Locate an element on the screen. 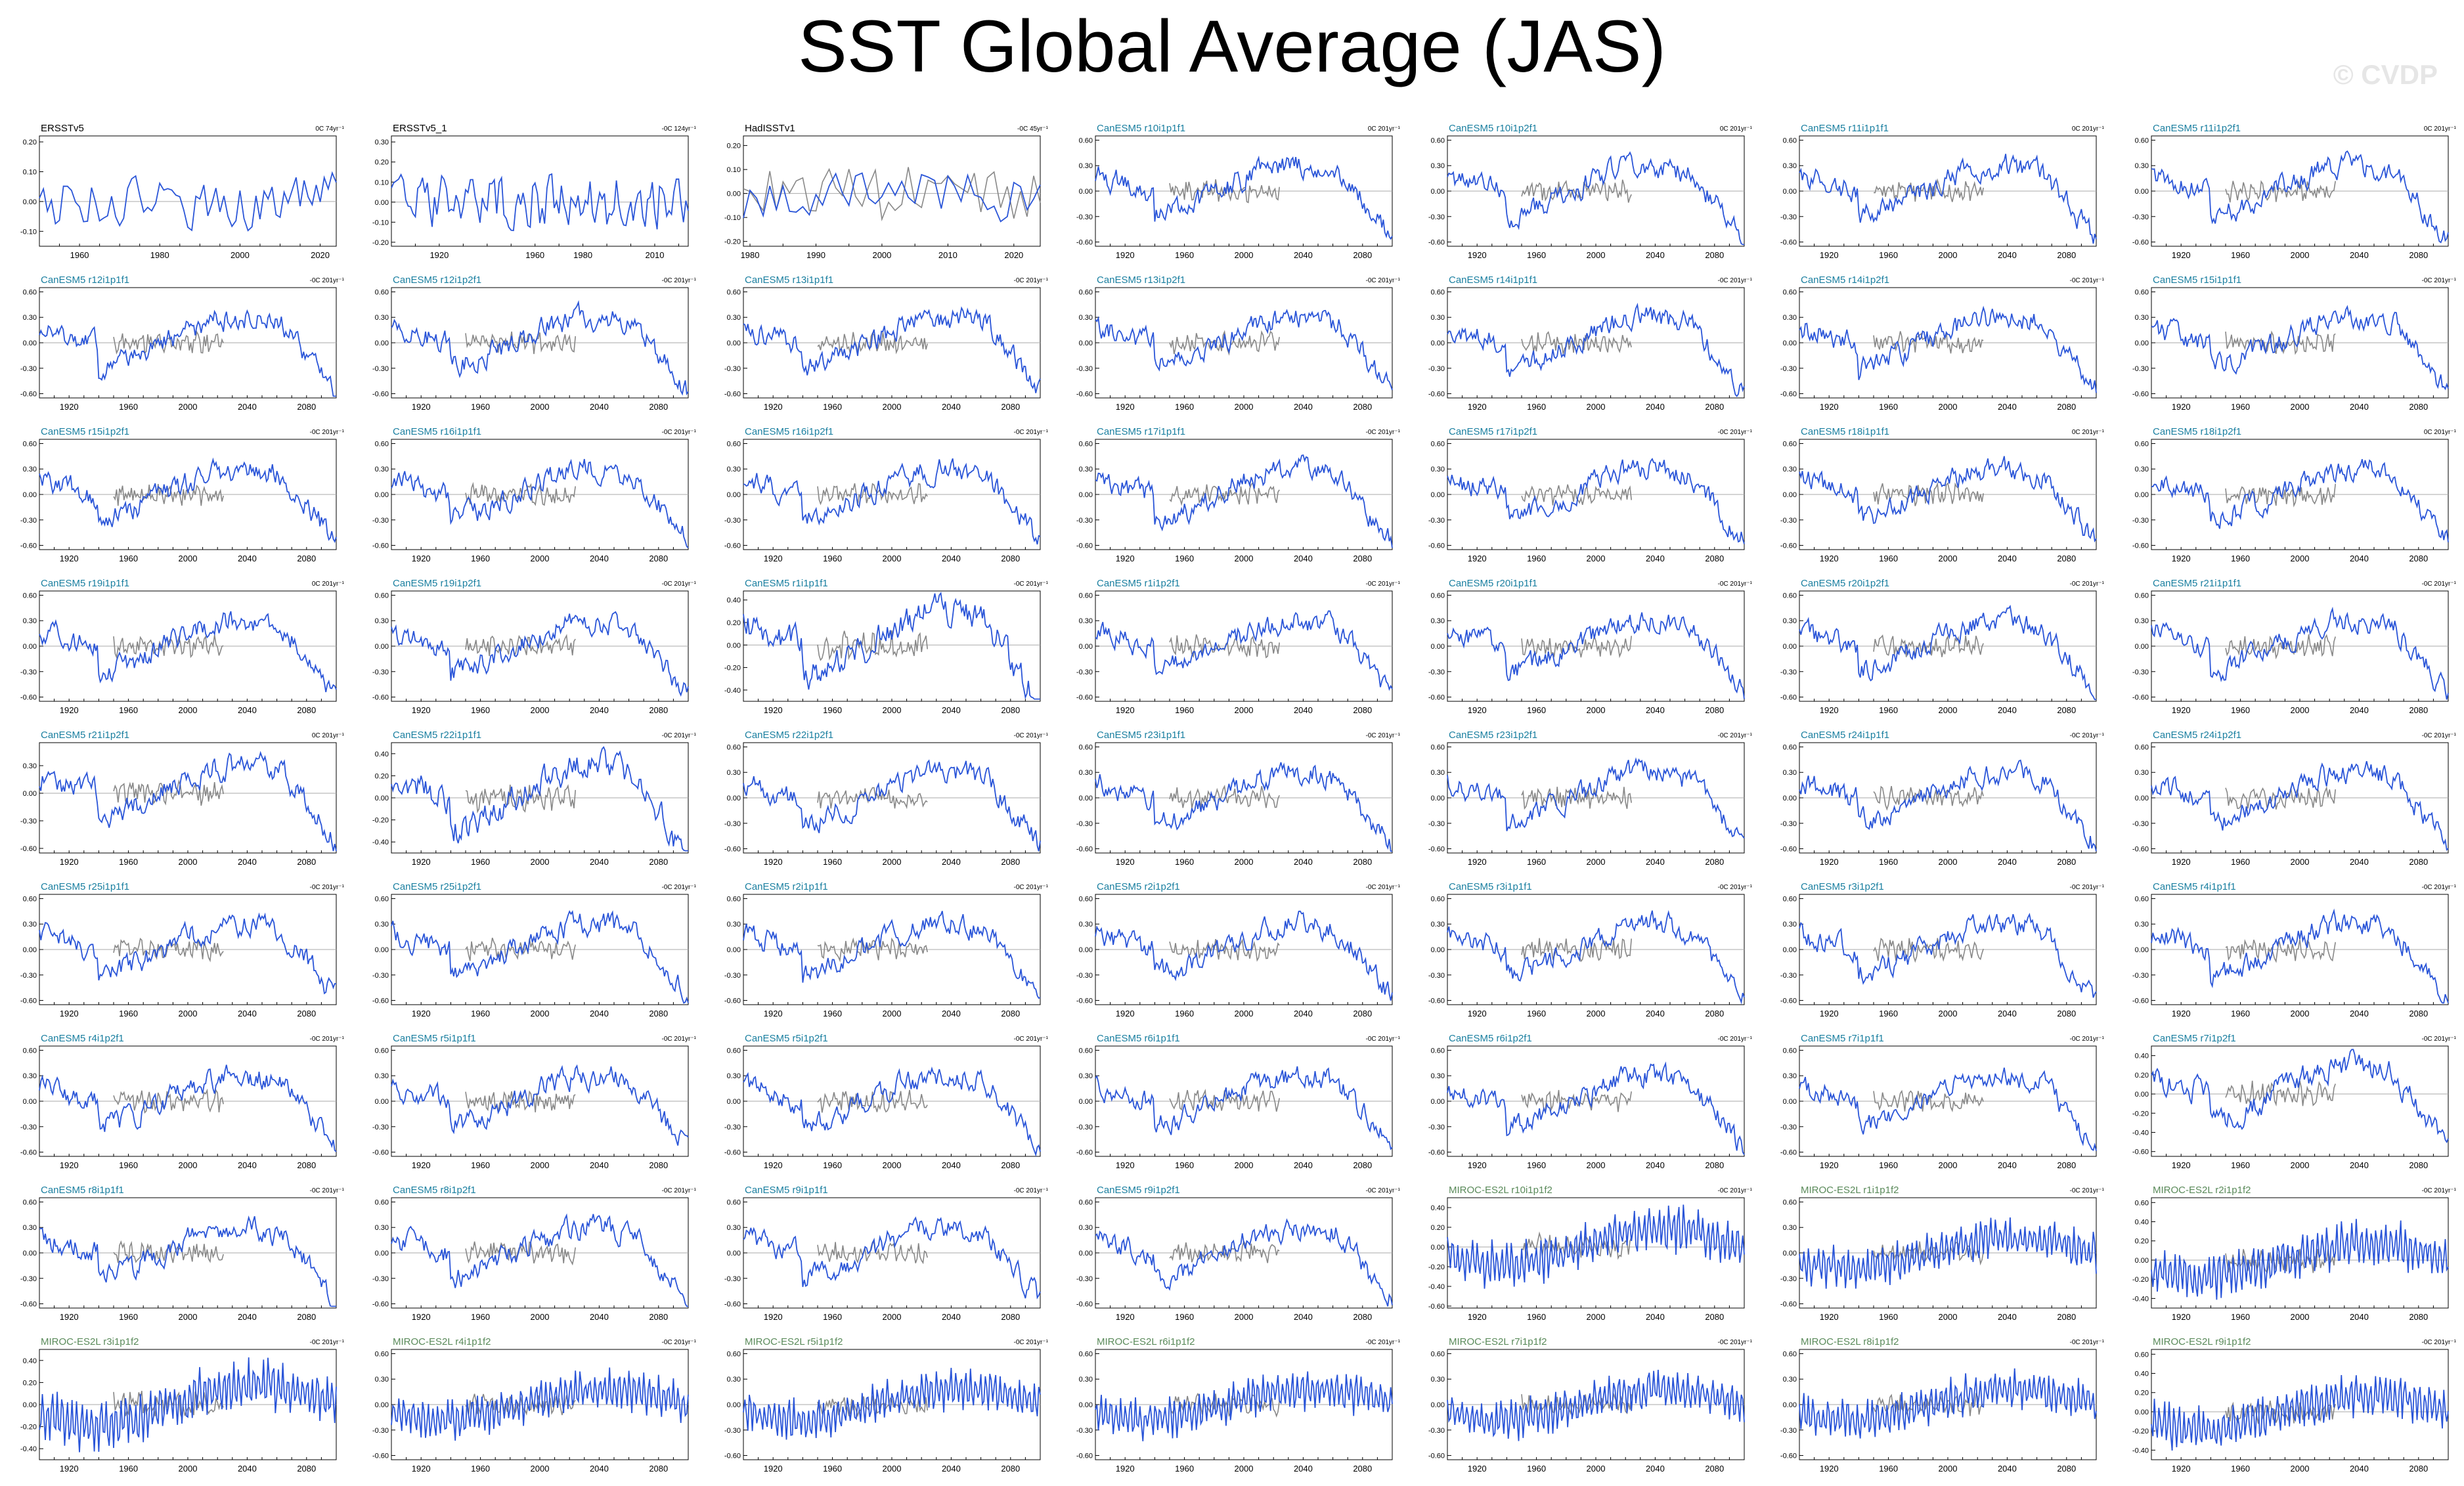 Image resolution: width=2464 pixels, height=1486 pixels. panel-title: CanESM5 r12i1p1f1 is located at coordinates (85, 280).